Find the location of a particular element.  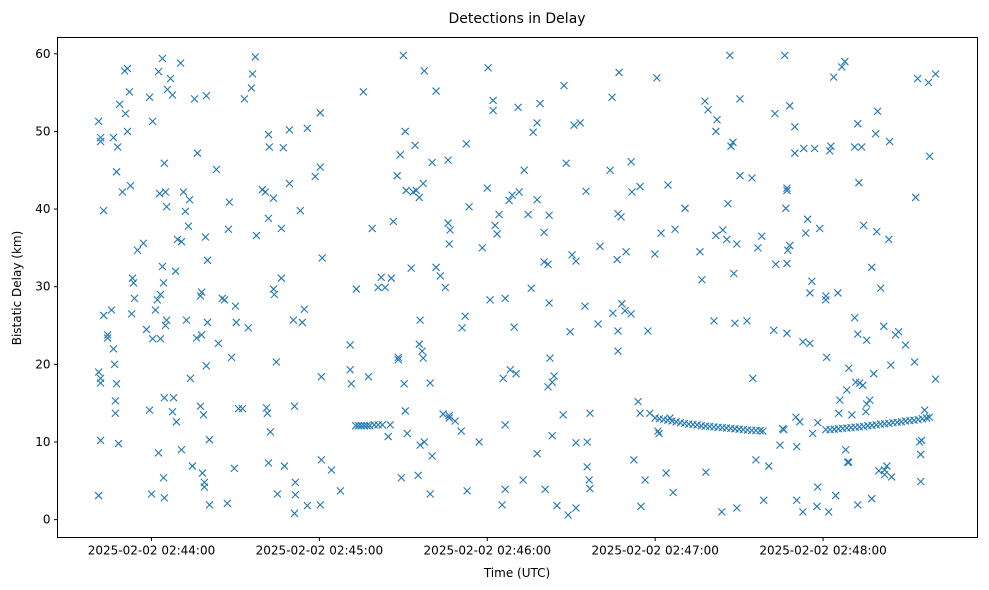

x-tick-label: 2025-02-02 02:47:00 is located at coordinates (654, 551).